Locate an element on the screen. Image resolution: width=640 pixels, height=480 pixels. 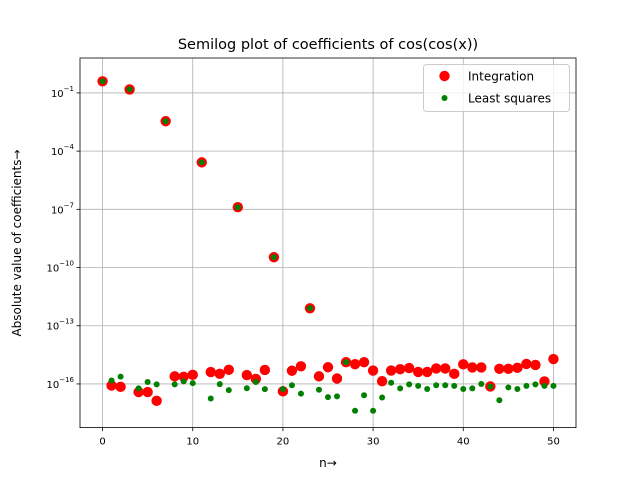
legend: Integration Least squares is located at coordinates (496, 88).